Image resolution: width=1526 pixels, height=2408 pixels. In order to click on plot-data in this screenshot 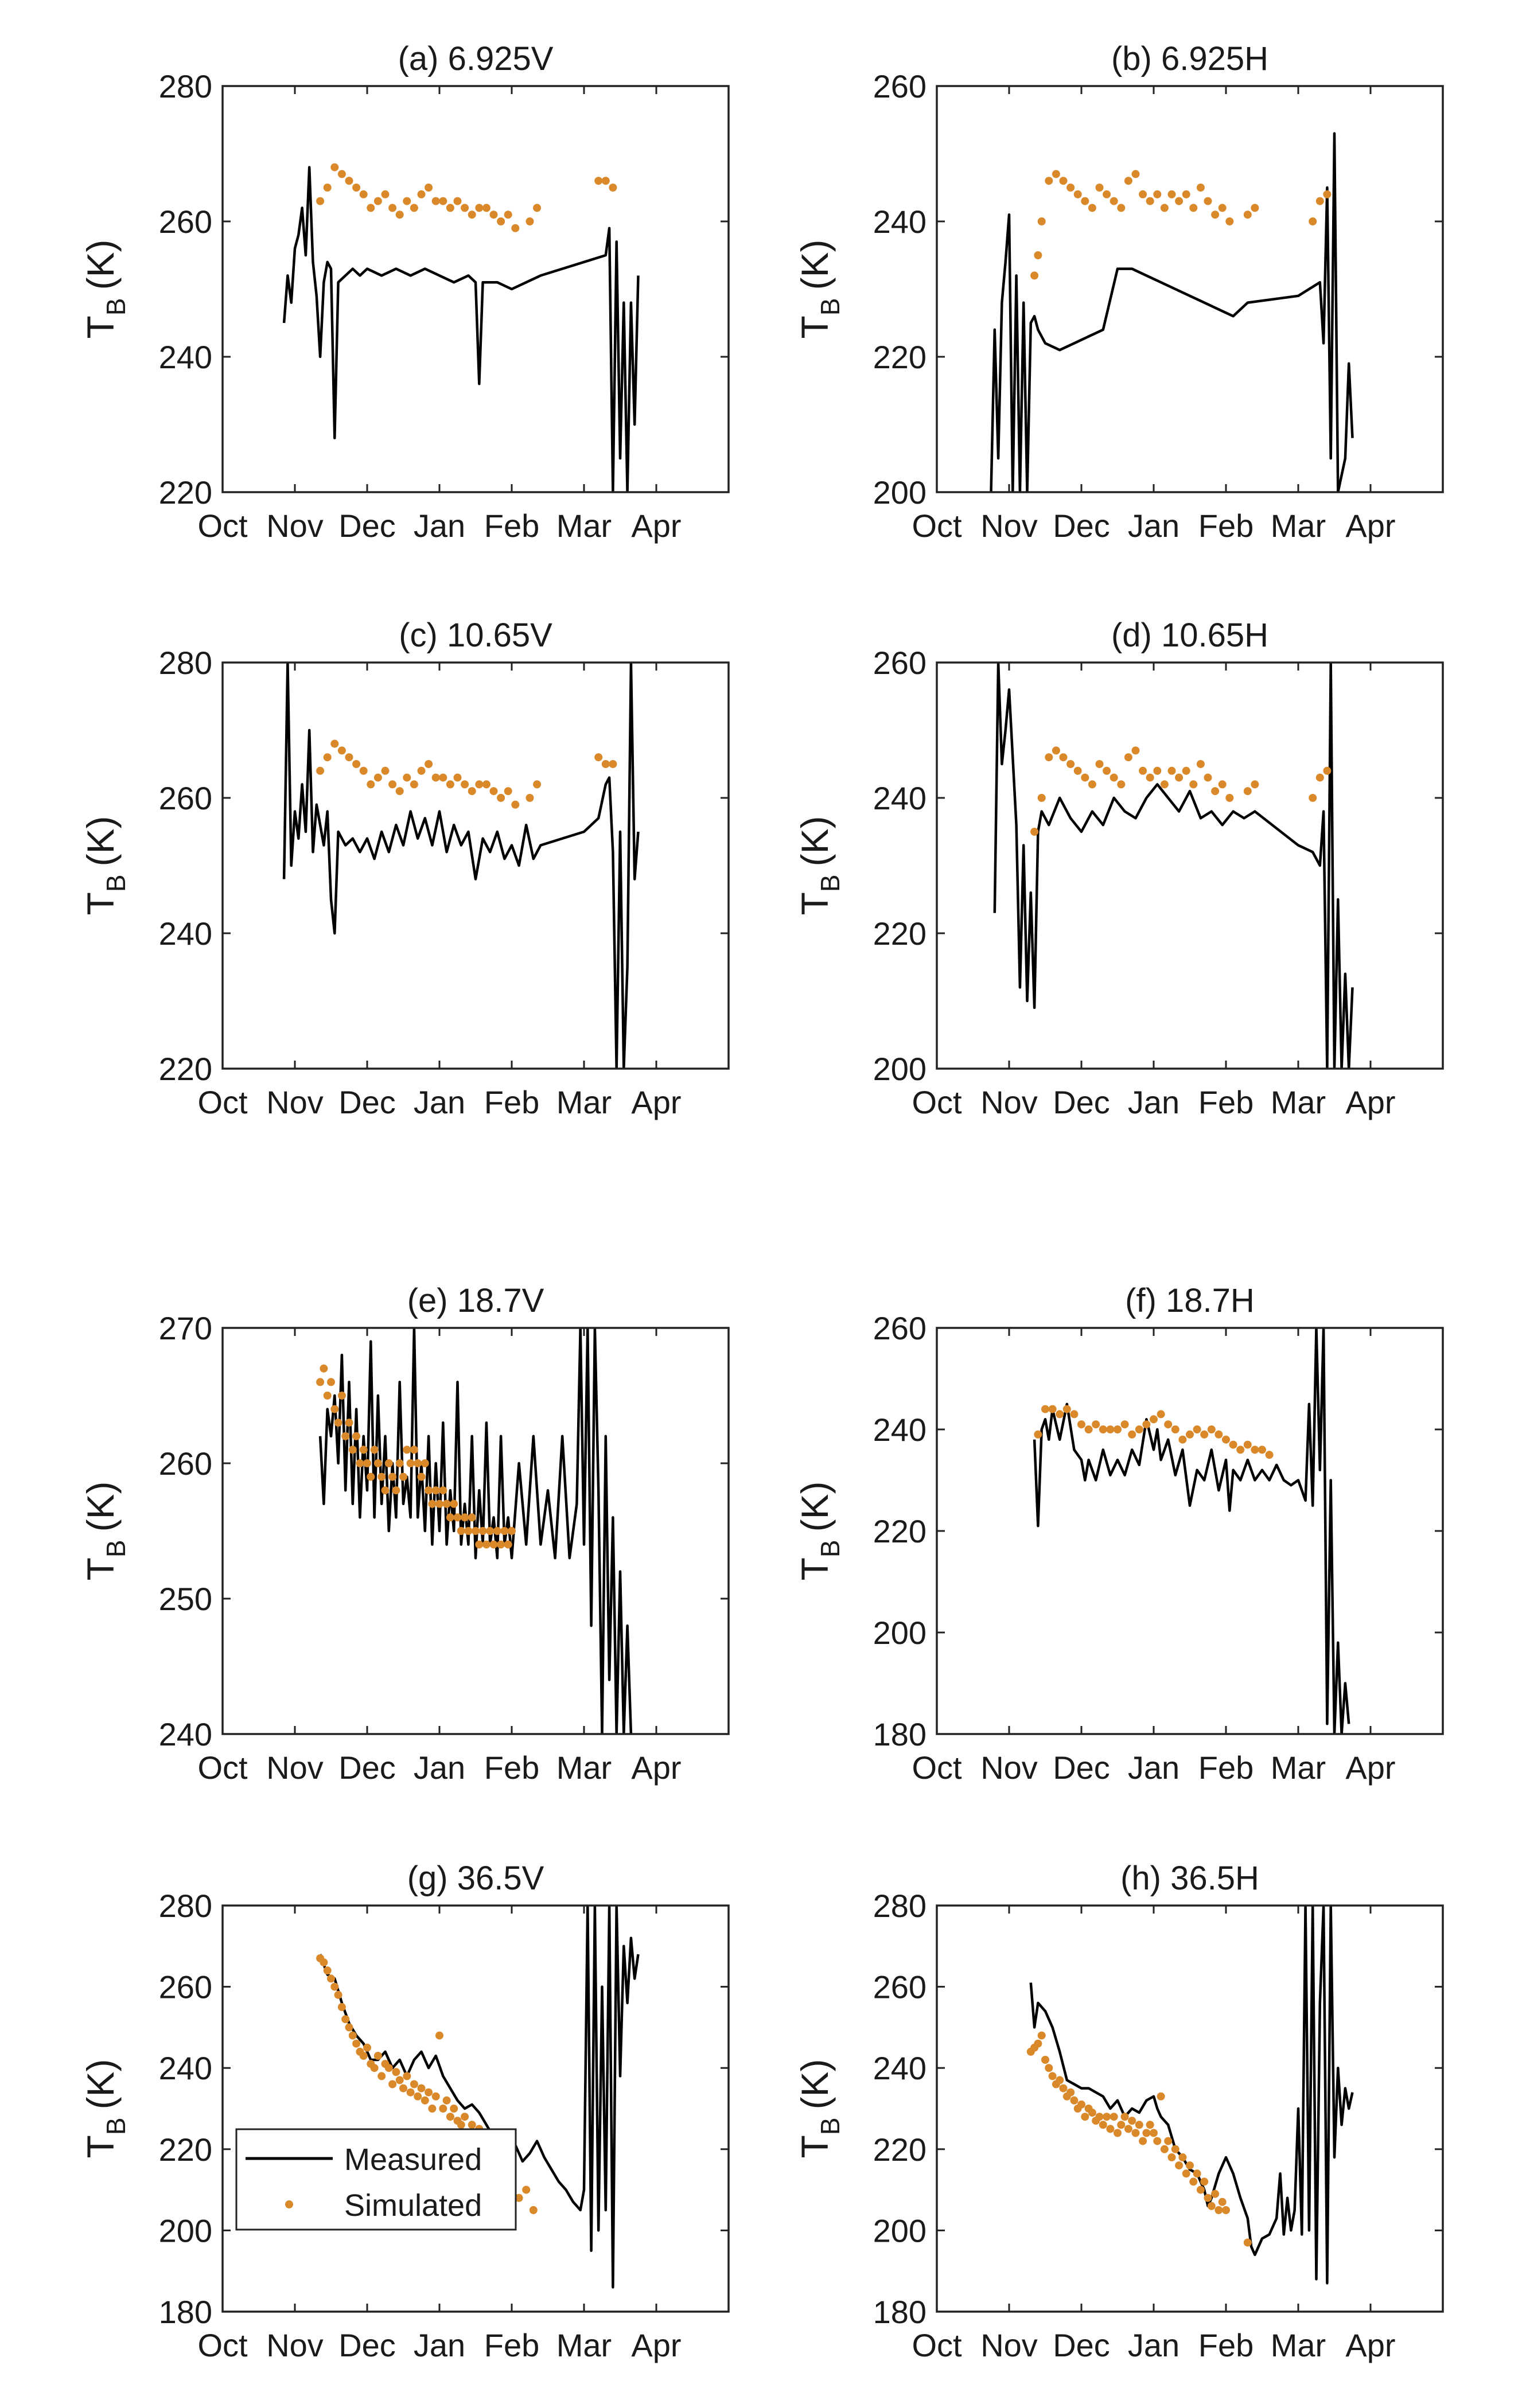, I will do `click(1172, 312)`.